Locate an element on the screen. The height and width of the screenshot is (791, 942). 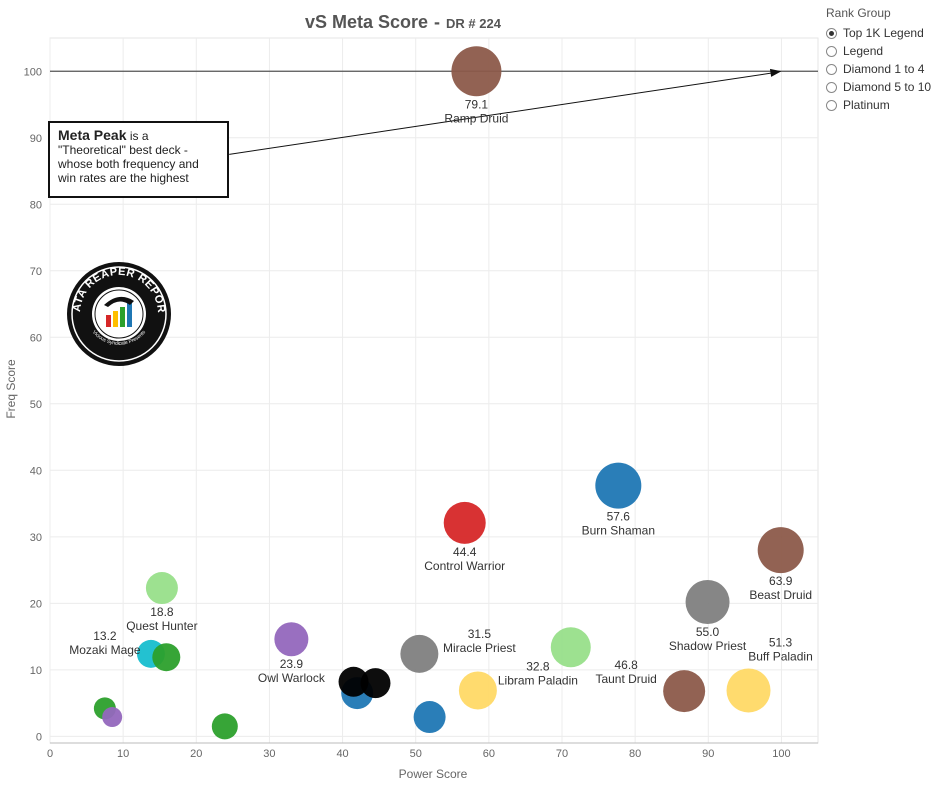
rank-option-label: Top 1K Legend is located at coordinates (883, 33).